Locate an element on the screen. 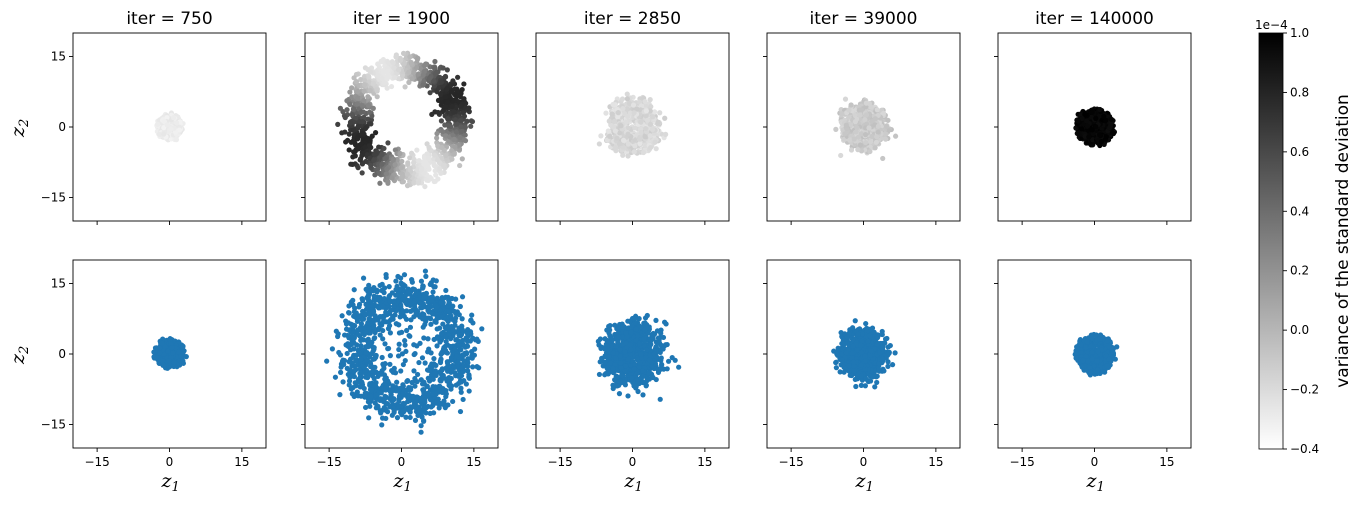 The height and width of the screenshot is (505, 1357). y-axis-label: z2 is located at coordinates (19, 128).